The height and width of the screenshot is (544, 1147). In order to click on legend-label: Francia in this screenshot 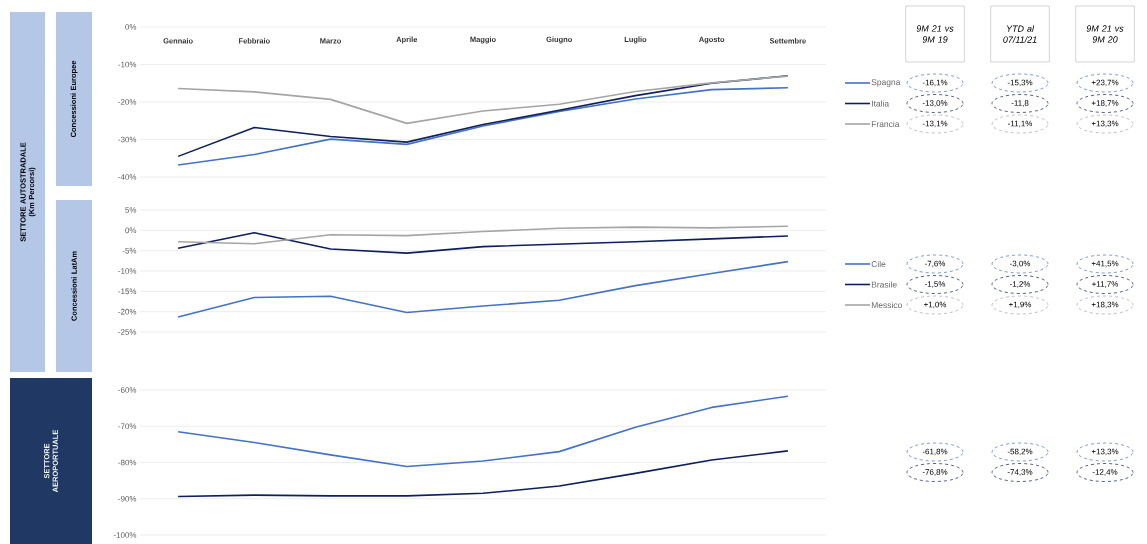, I will do `click(885, 124)`.